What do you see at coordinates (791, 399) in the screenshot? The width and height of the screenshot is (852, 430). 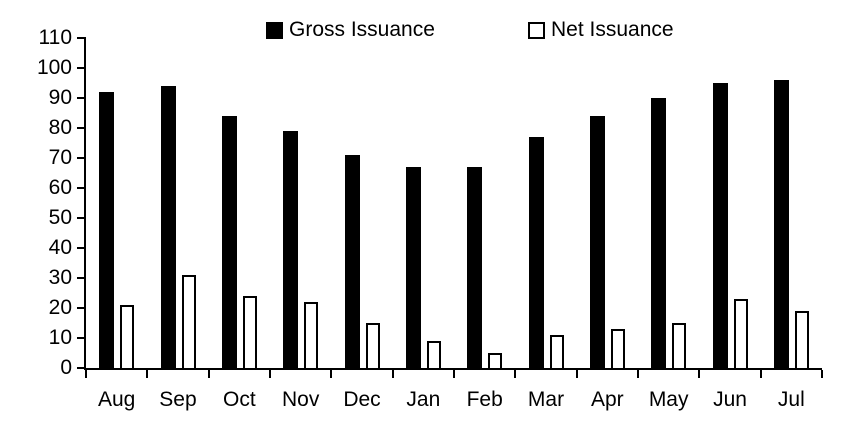 I see `x-axis-label-jul: Jul` at bounding box center [791, 399].